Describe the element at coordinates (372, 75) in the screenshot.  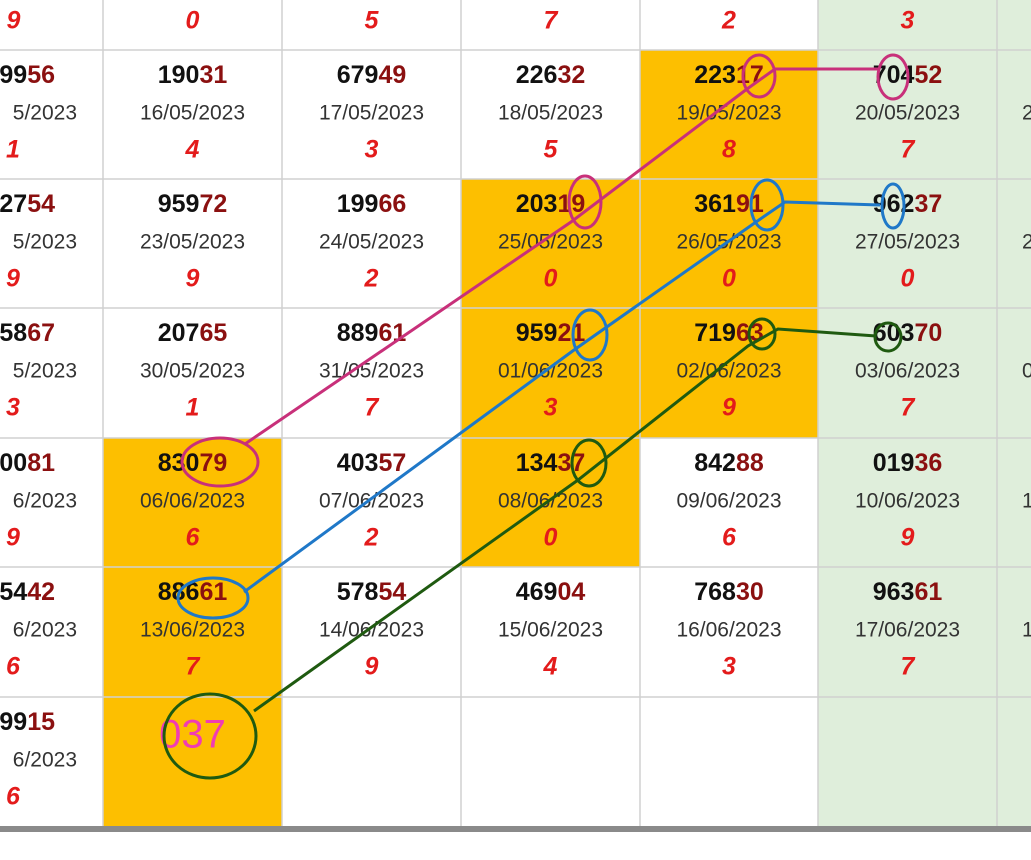
I see `lottery-number: 67949` at that location.